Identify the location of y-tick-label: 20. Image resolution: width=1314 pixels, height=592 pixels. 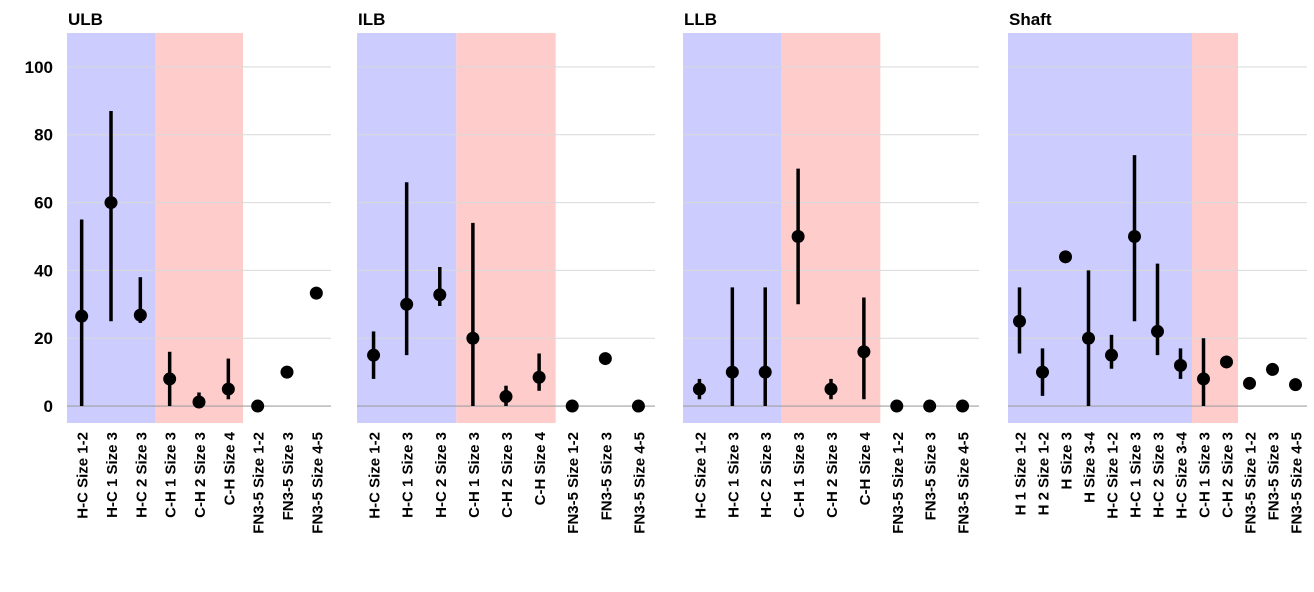
(43, 338).